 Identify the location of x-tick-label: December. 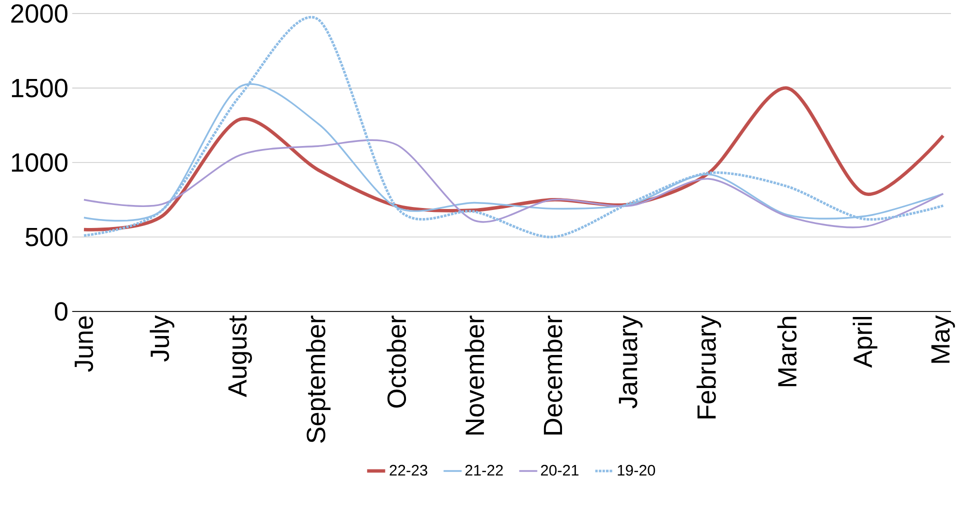
(552, 375).